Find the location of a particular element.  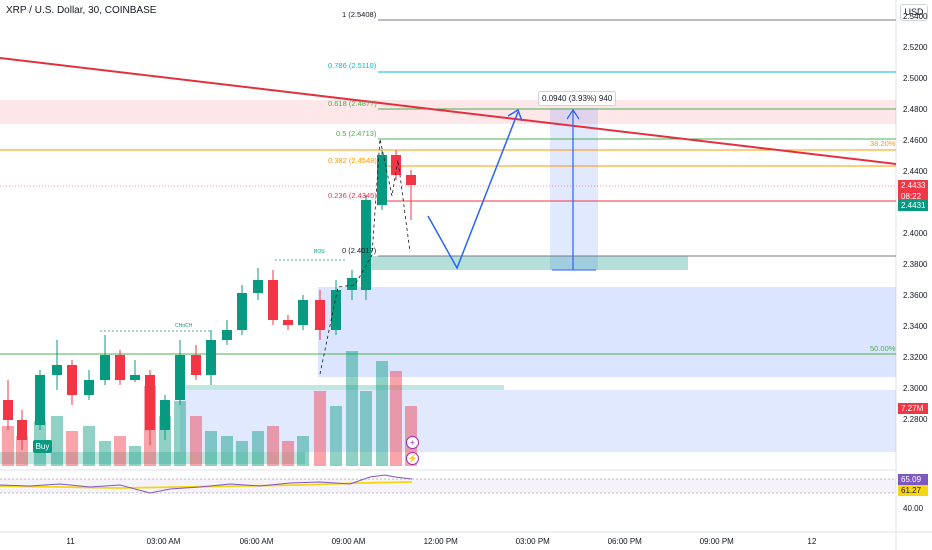

rsi-line is located at coordinates (206, 484).